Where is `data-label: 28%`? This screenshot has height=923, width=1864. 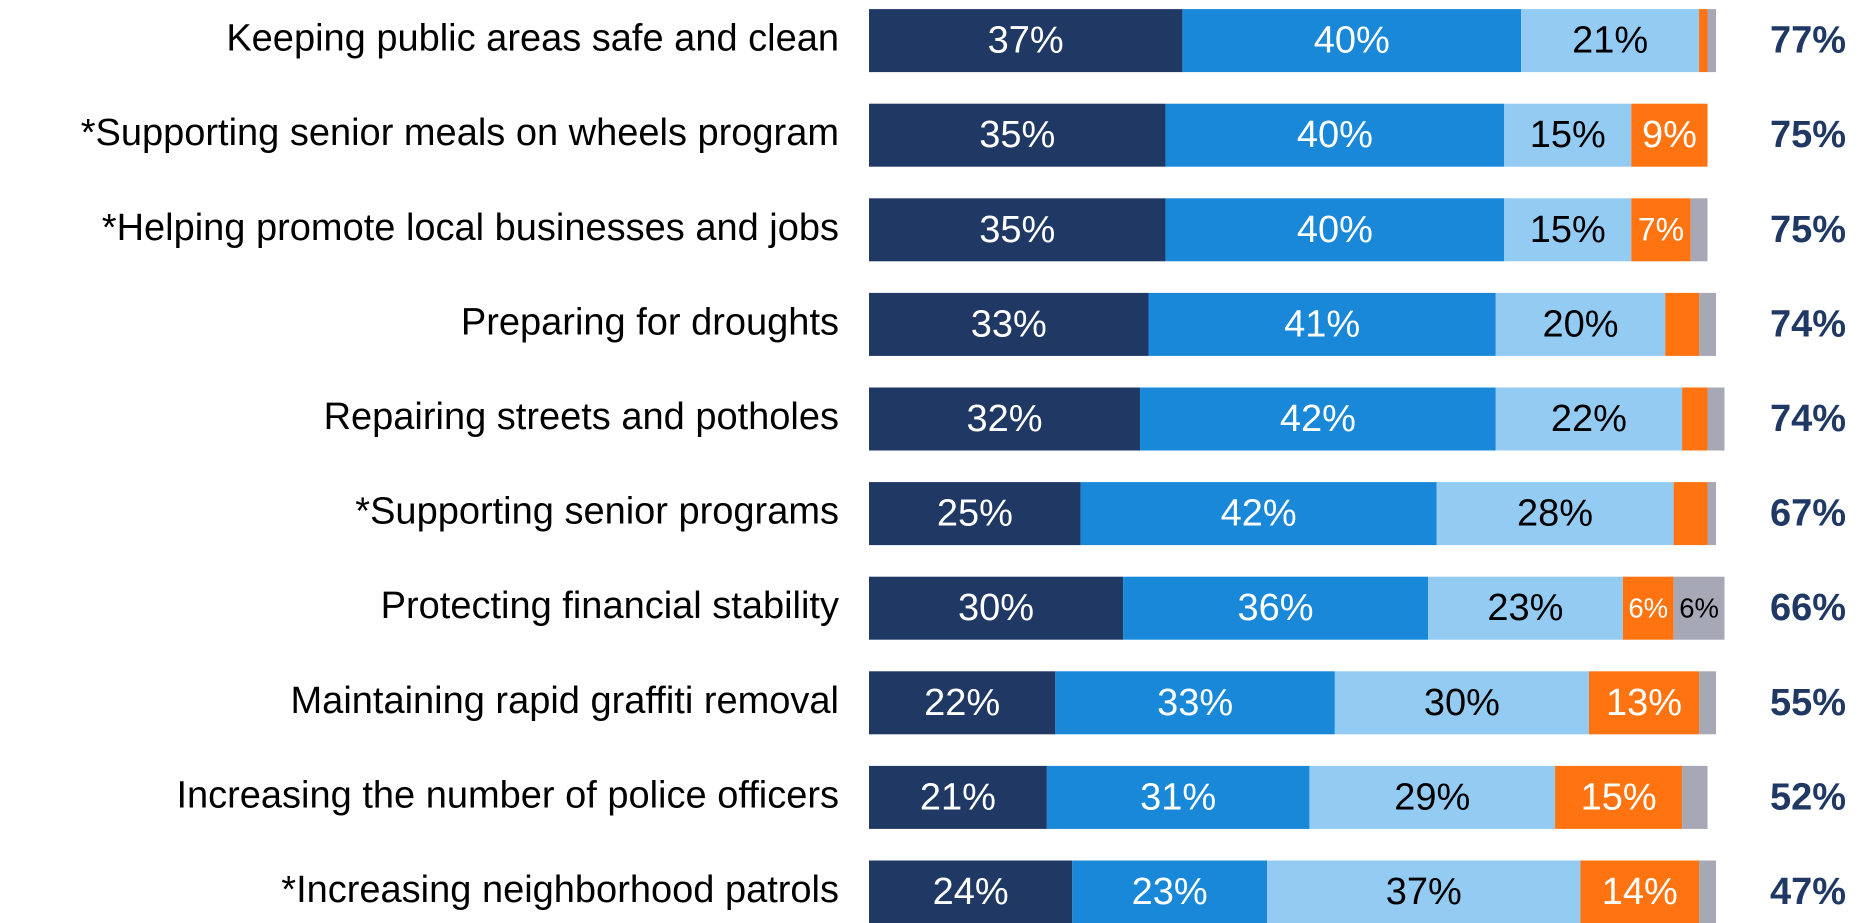 data-label: 28% is located at coordinates (1555, 514).